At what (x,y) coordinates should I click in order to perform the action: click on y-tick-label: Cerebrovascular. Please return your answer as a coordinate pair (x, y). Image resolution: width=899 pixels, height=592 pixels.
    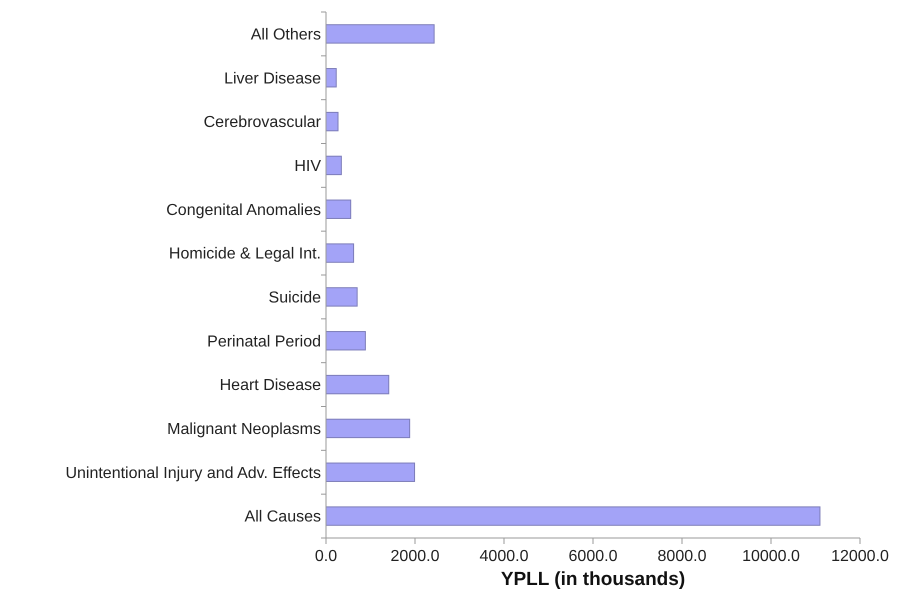
    Looking at the image, I should click on (263, 123).